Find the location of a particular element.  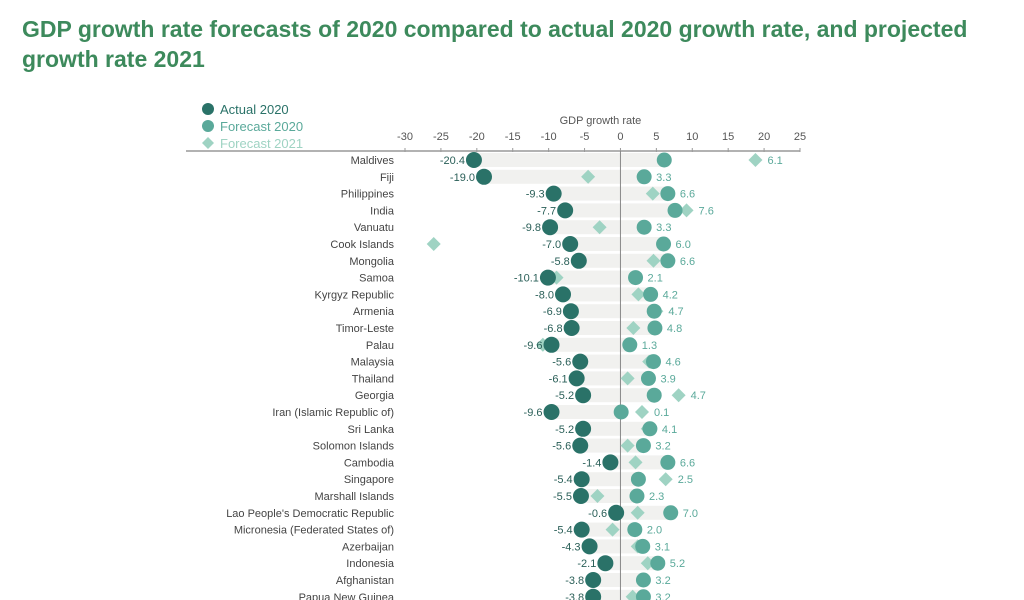

legend-forecast-2020-marker is located at coordinates (208, 126).